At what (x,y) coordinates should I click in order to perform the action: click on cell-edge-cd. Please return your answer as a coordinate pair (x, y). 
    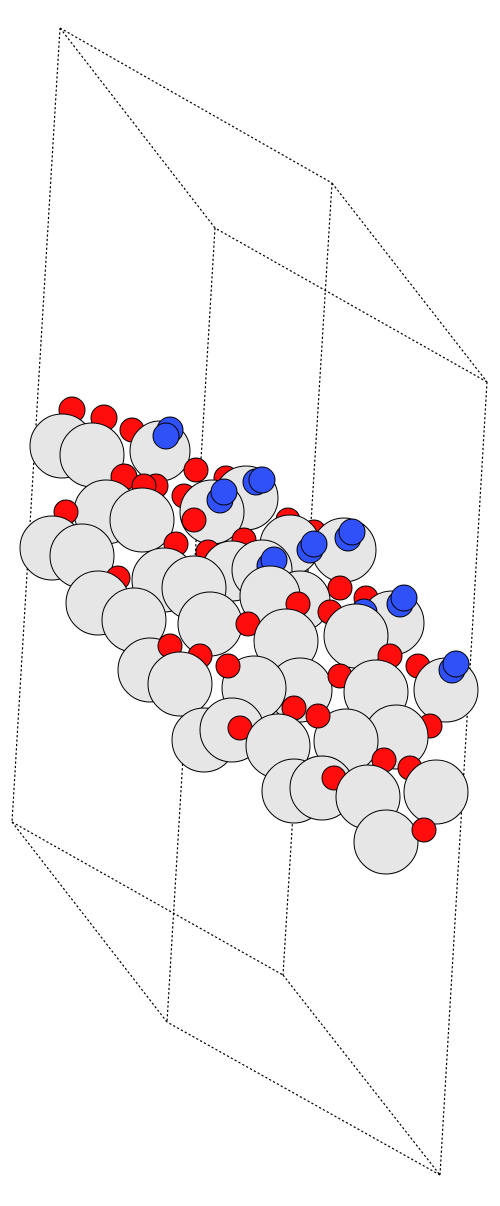
    Looking at the image, I should click on (351, 305).